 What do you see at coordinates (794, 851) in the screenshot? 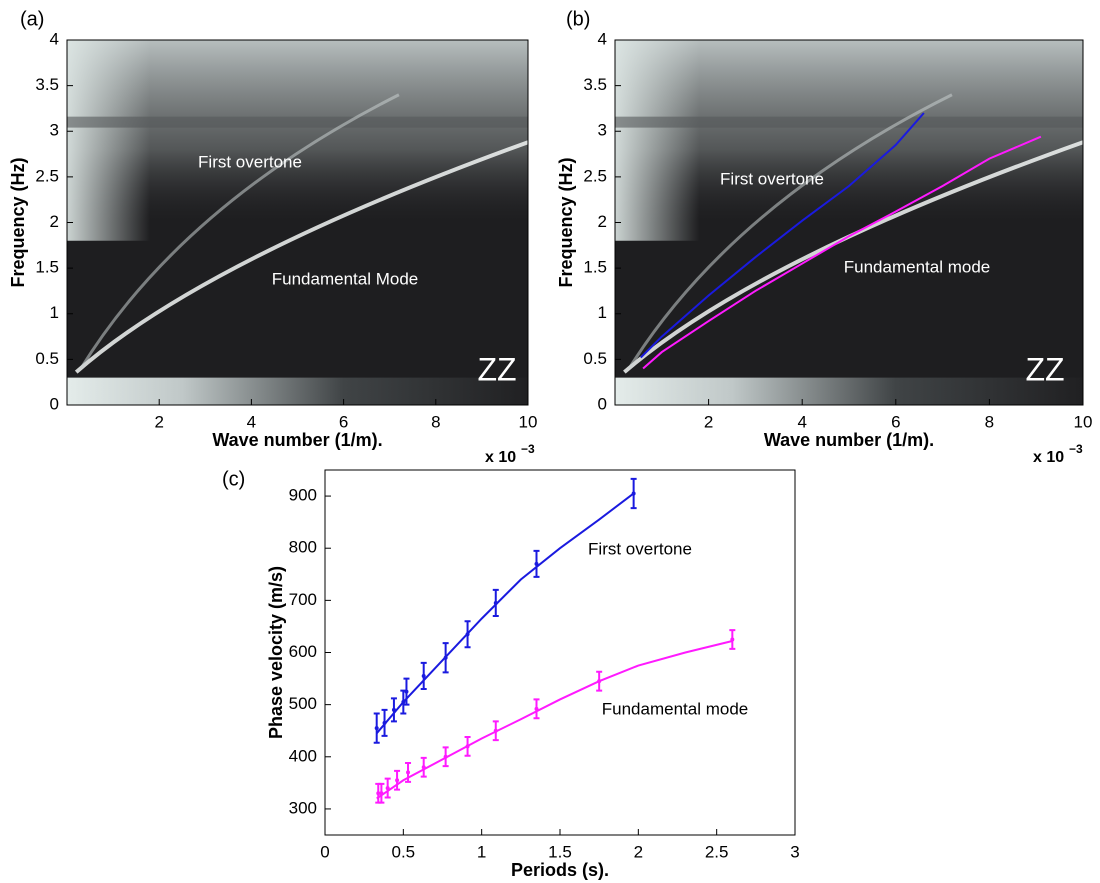
I see `x-tick-label: 3` at bounding box center [794, 851].